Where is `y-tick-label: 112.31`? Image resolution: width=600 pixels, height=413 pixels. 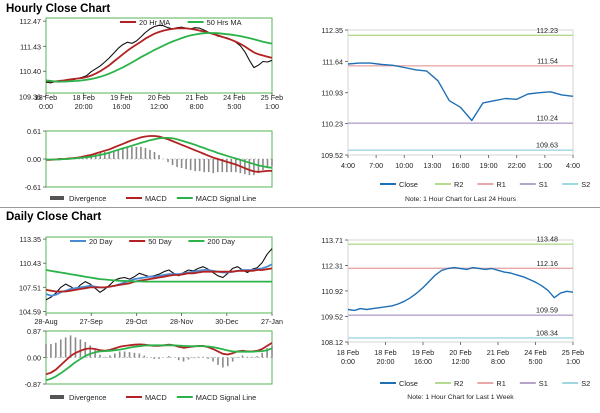 y-tick-label: 112.31 is located at coordinates (332, 266).